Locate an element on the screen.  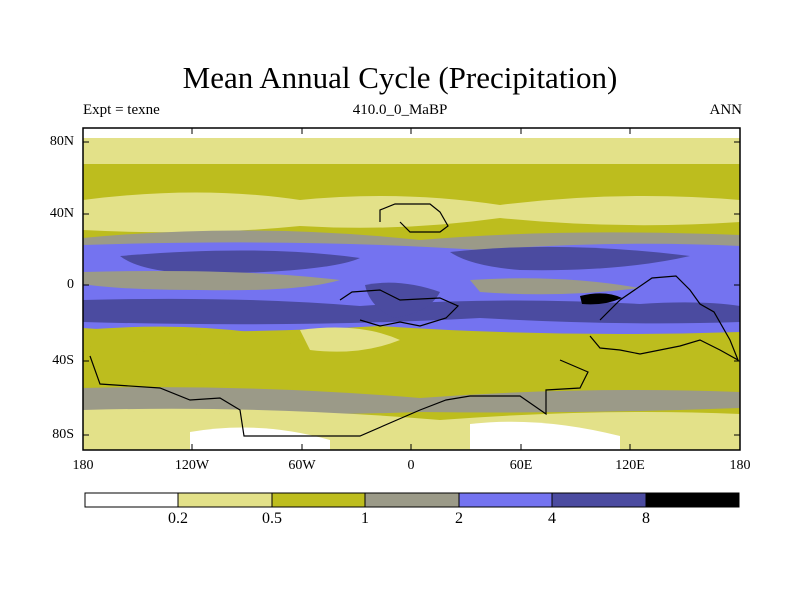
lon-label-180e: 180 is located at coordinates (740, 465).